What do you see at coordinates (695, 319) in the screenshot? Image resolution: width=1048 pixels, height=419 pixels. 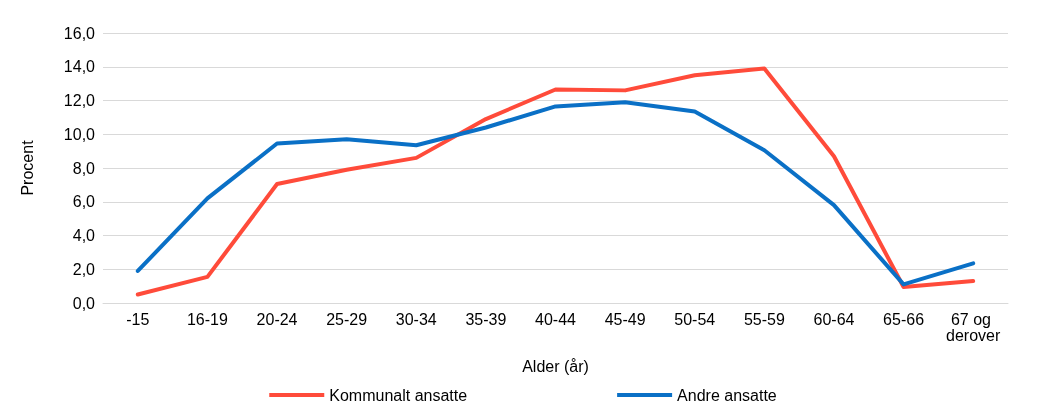 I see `x-tick-label: 50-54` at bounding box center [695, 319].